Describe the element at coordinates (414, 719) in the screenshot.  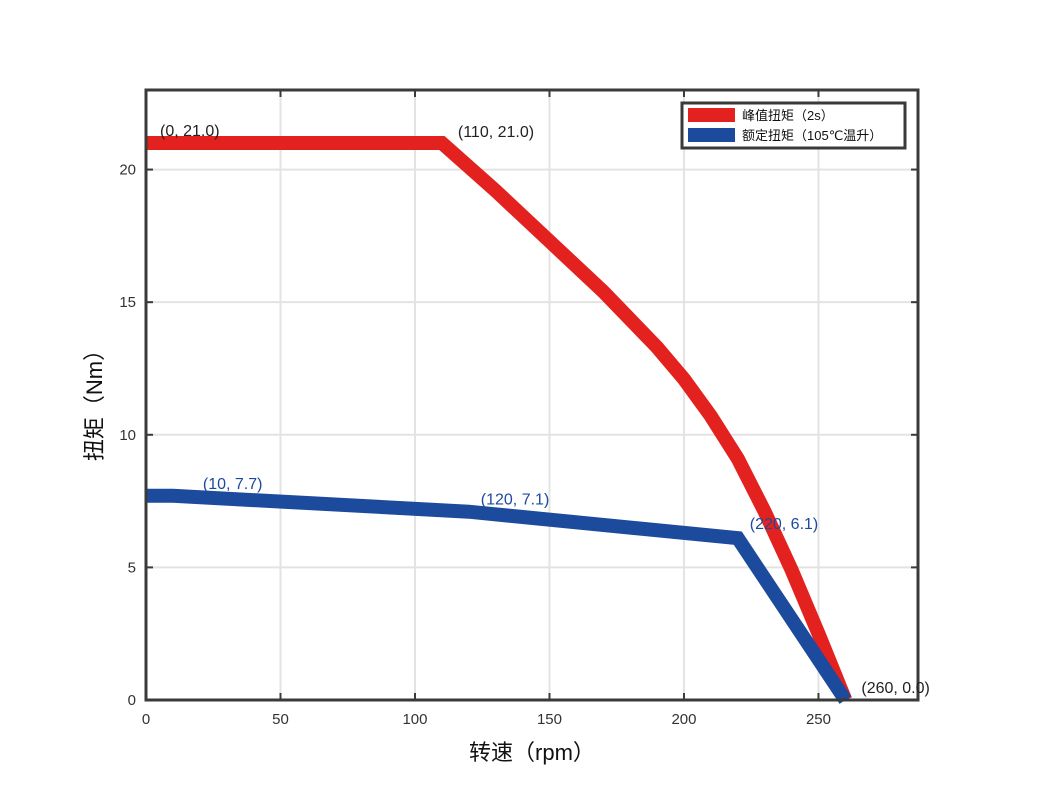
I see `x-tick-label: 100` at that location.